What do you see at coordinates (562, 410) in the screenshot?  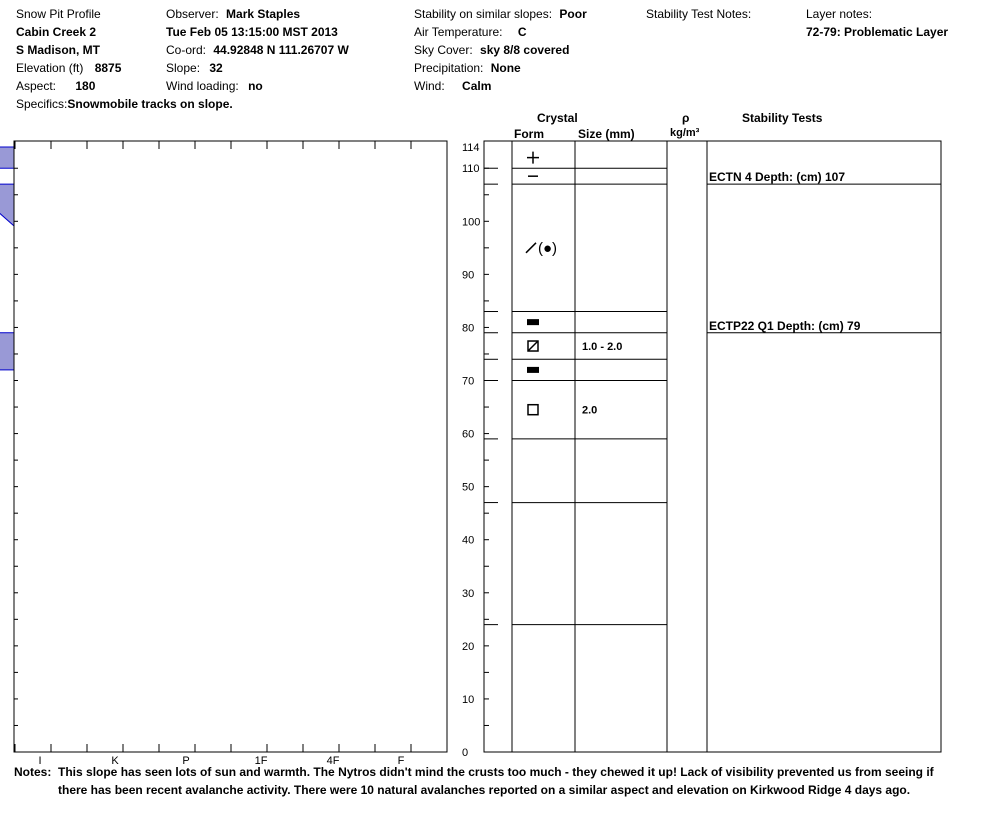 I see `crystal-form-open-square: 2.0` at bounding box center [562, 410].